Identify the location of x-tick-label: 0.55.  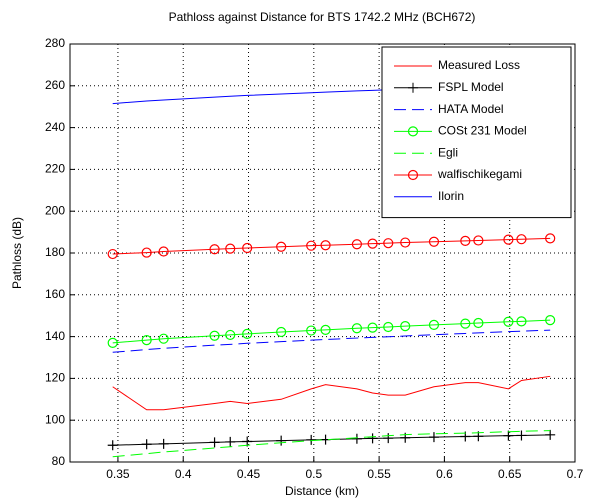
(379, 474).